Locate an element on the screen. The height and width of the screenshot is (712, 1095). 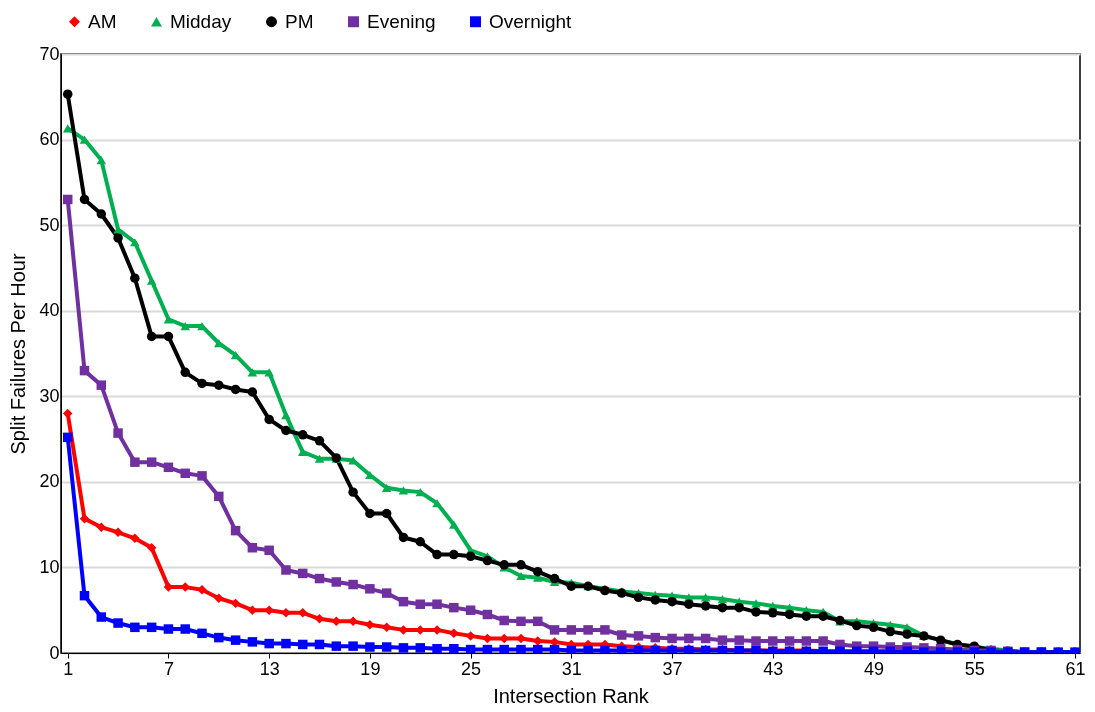
x-tick-label: 49 is located at coordinates (874, 668).